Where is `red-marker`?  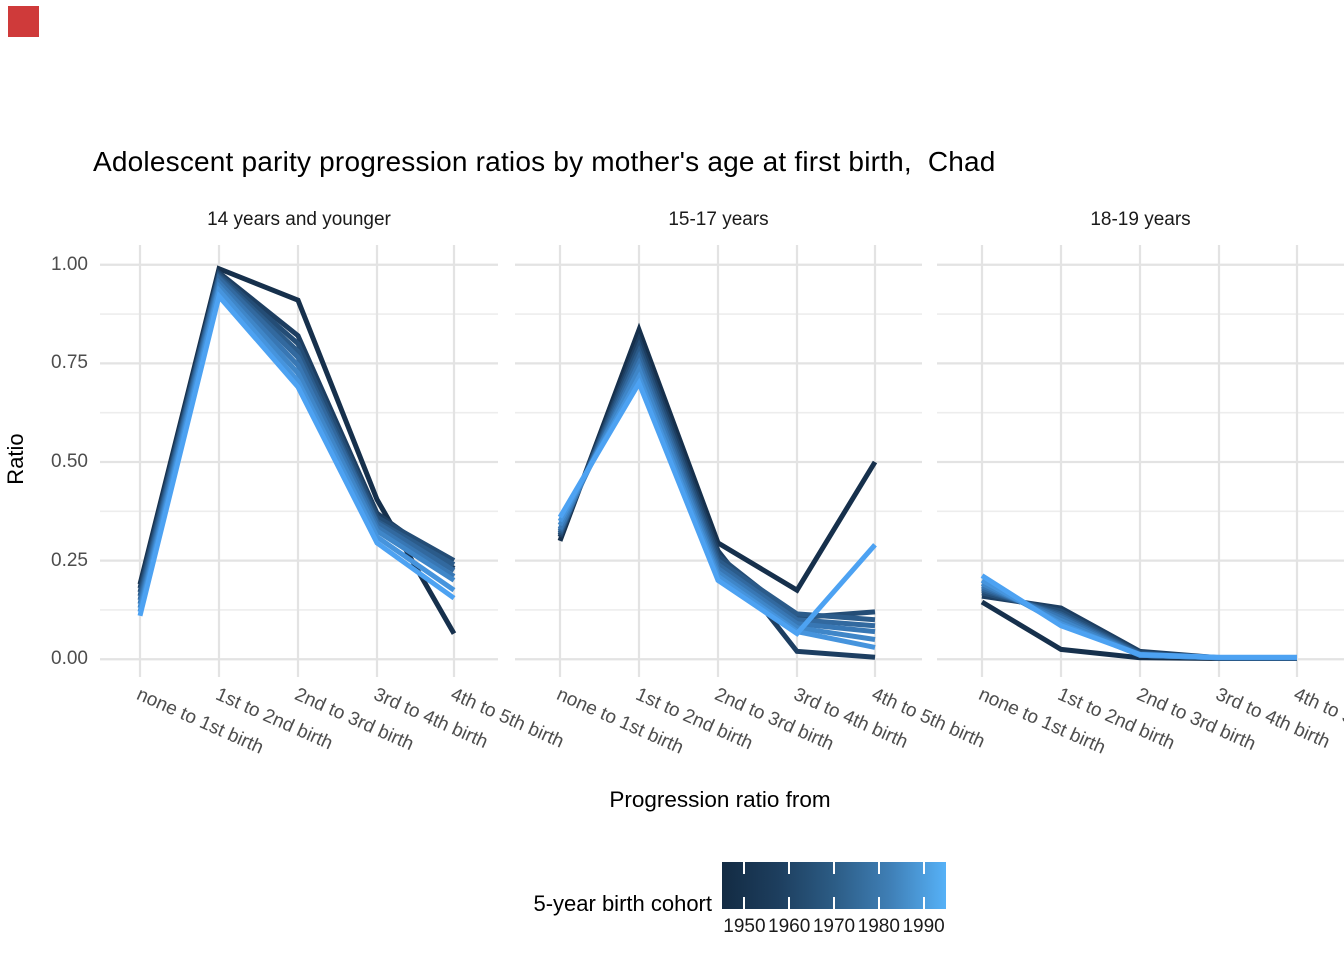 red-marker is located at coordinates (23, 21).